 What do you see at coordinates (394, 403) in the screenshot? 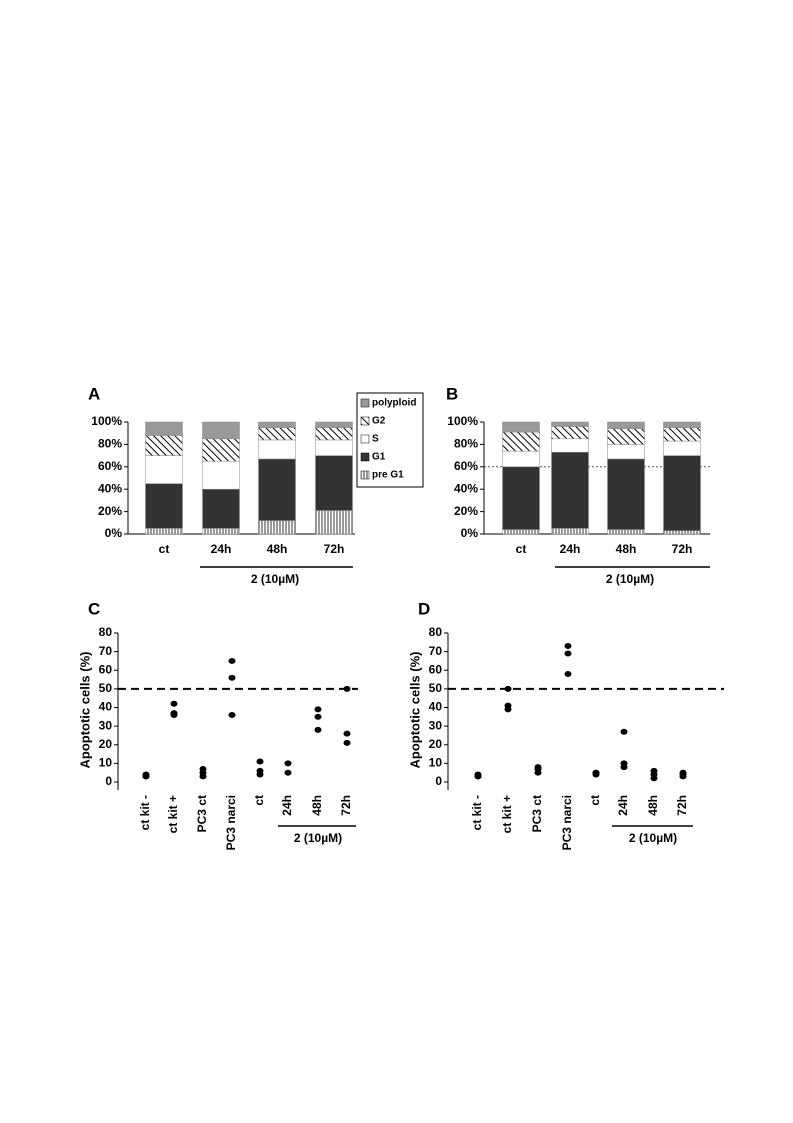
I see `legend-label: polyploid` at bounding box center [394, 403].